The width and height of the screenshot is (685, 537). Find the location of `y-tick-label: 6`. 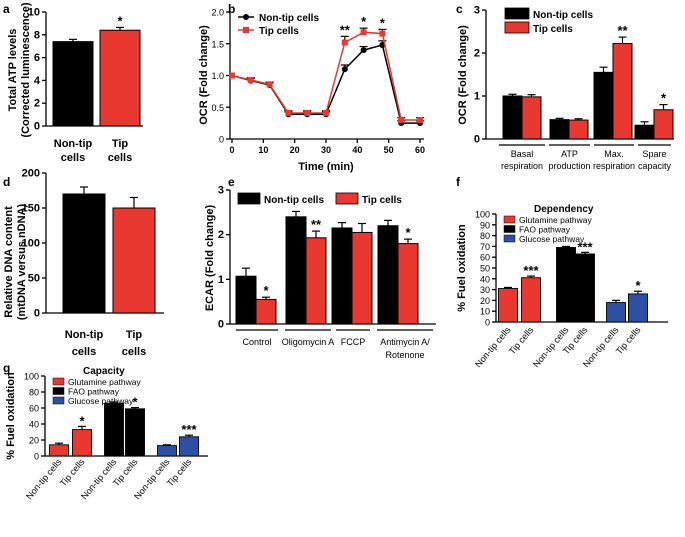

y-tick-label: 6 is located at coordinates (37, 58).